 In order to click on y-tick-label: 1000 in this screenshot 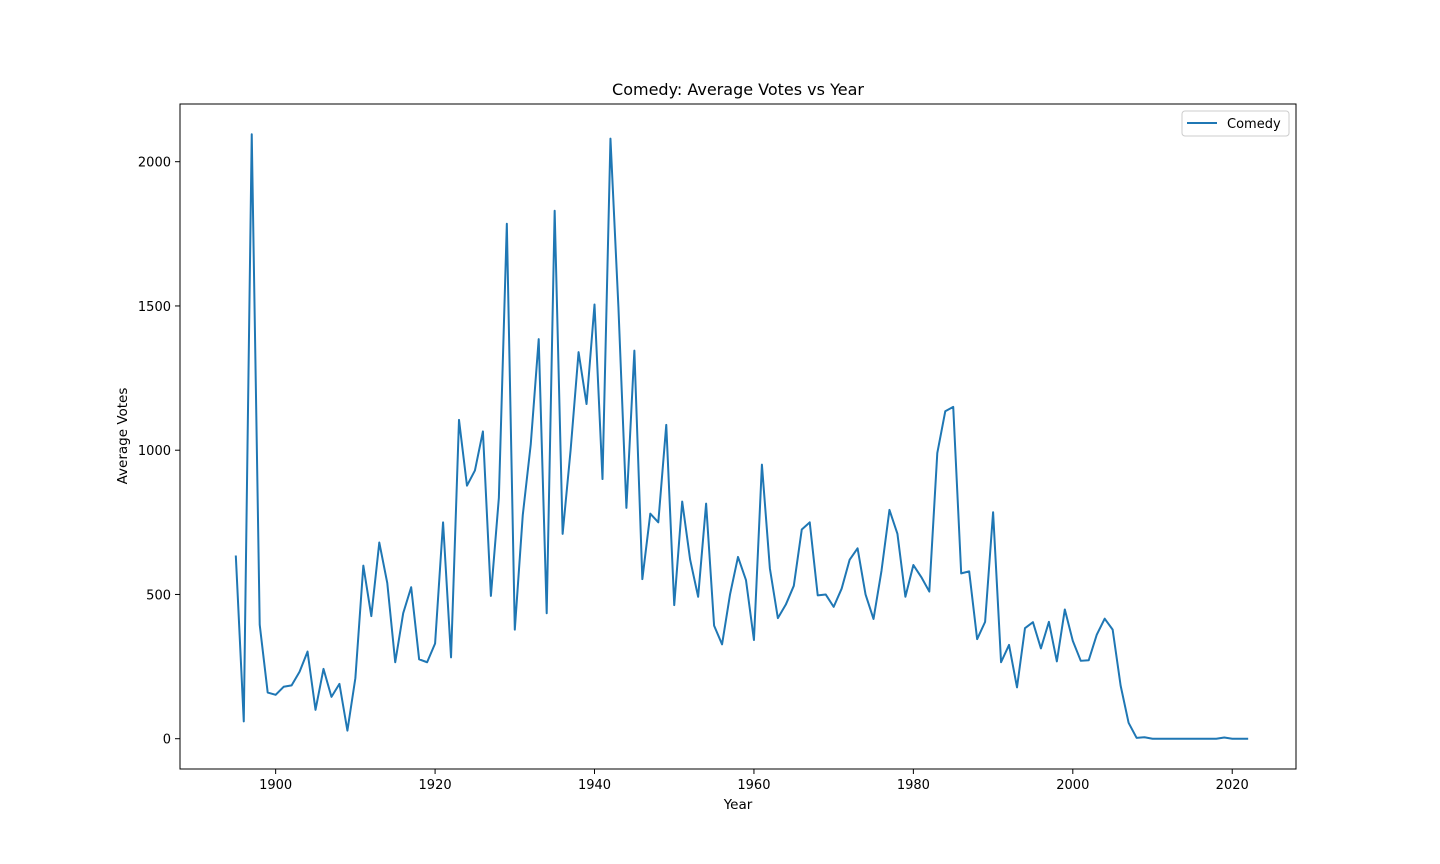, I will do `click(154, 451)`.